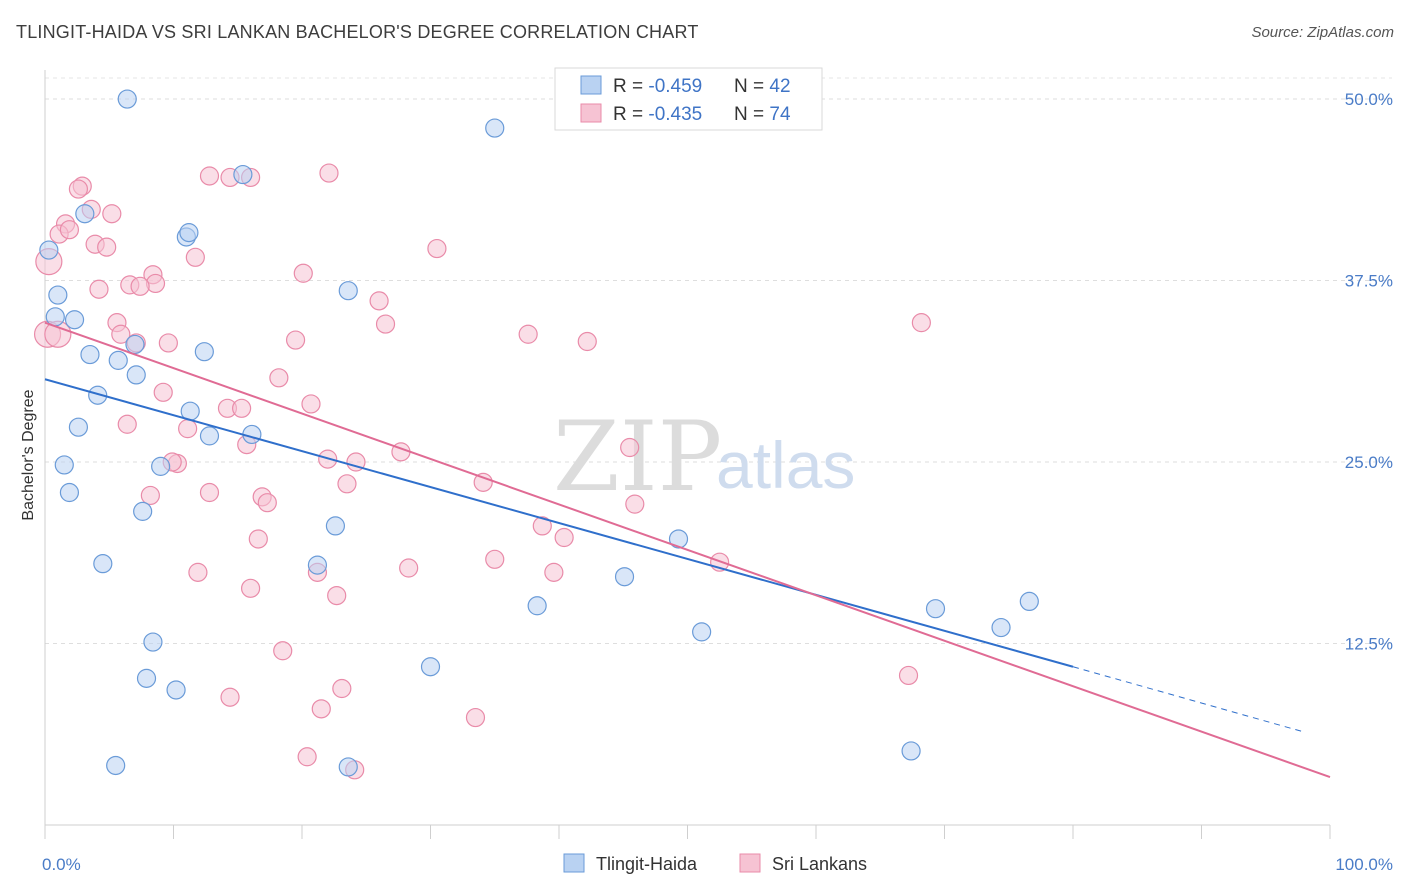  Describe the element at coordinates (785, 465) in the screenshot. I see `watermark-atlas: atlas` at that location.